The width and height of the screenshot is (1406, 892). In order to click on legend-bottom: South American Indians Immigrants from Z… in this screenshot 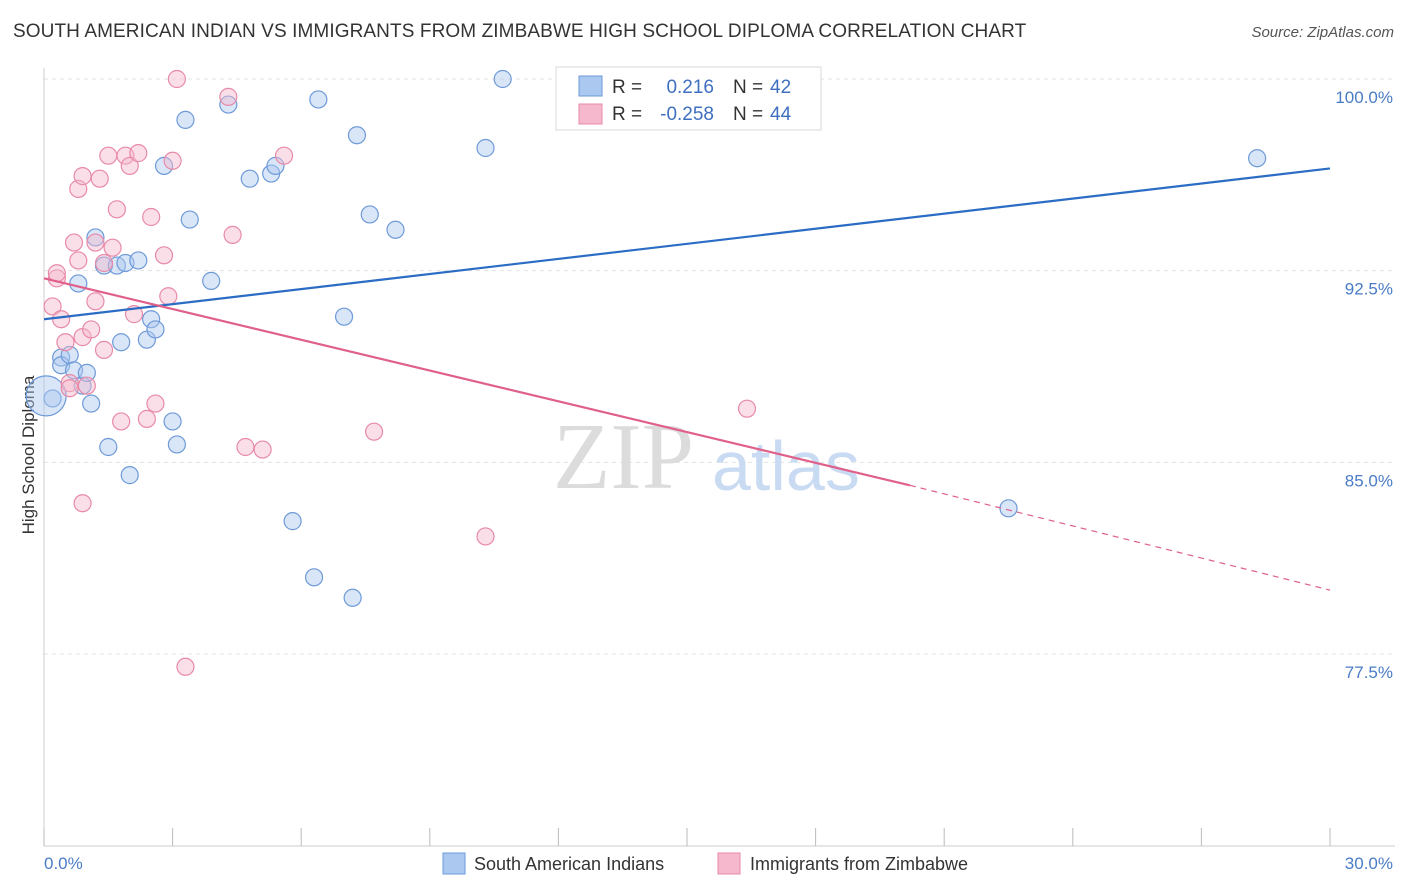, I will do `click(705, 863)`.